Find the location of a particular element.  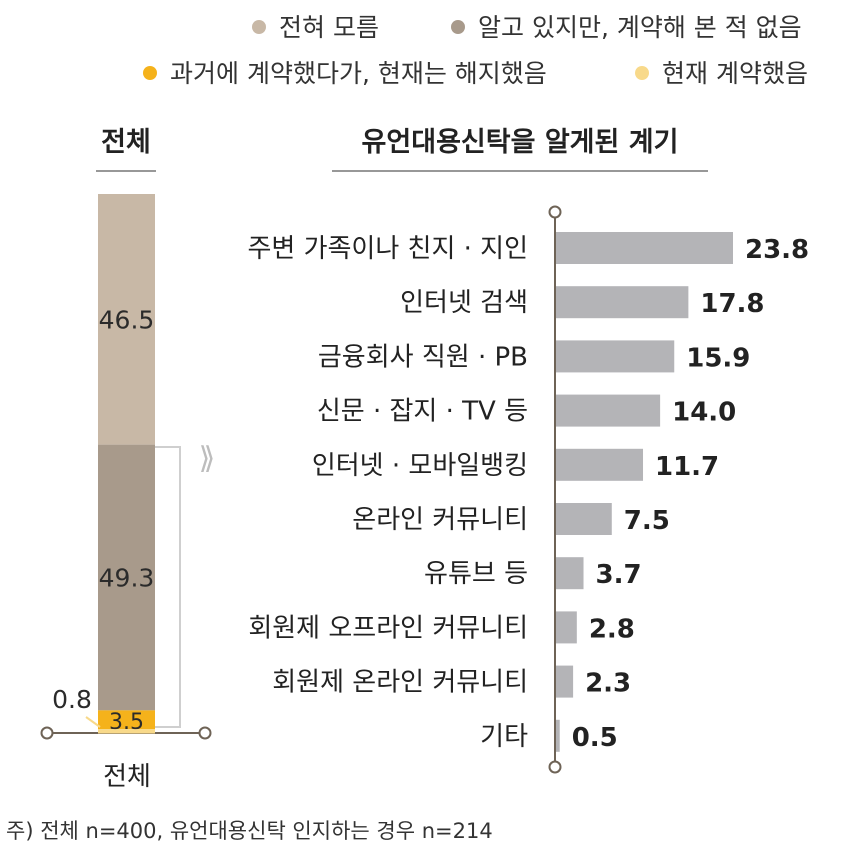

bar-value-label: 0.5 is located at coordinates (595, 738).